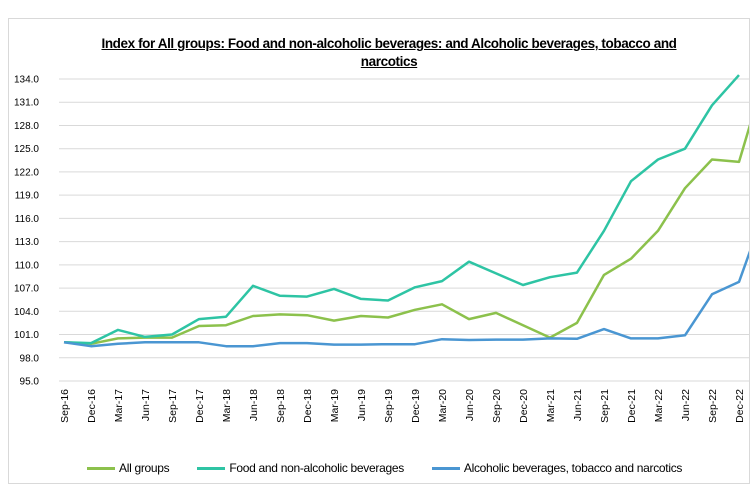 This screenshot has width=752, height=487. I want to click on x-tick-label: Dec-17, so click(200, 406).